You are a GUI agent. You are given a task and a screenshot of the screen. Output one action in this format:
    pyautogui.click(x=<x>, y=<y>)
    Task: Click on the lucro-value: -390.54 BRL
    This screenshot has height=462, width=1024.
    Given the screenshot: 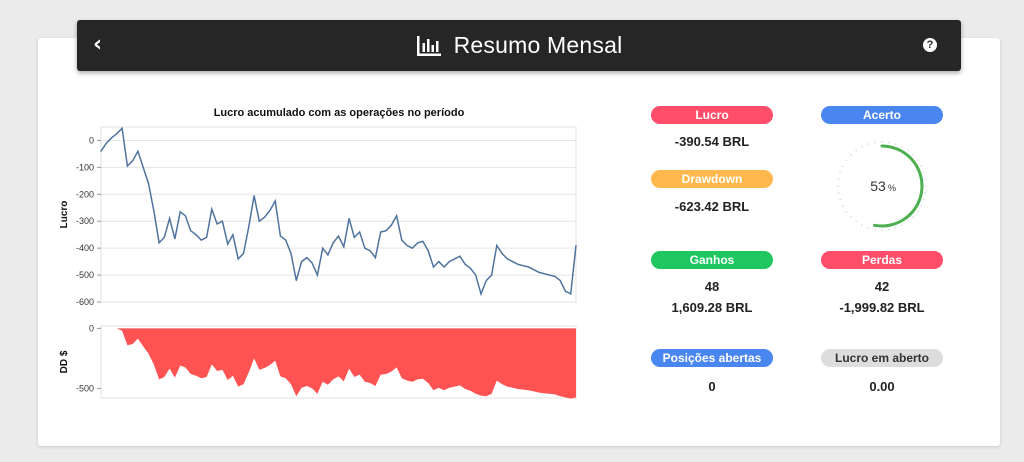 What is the action you would take?
    pyautogui.click(x=712, y=141)
    